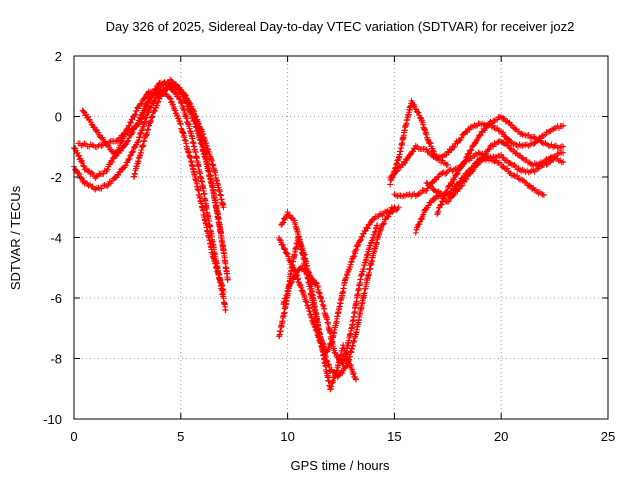 This screenshot has width=640, height=480. I want to click on y-axis-label: SDTVAR / TECUs, so click(15, 237).